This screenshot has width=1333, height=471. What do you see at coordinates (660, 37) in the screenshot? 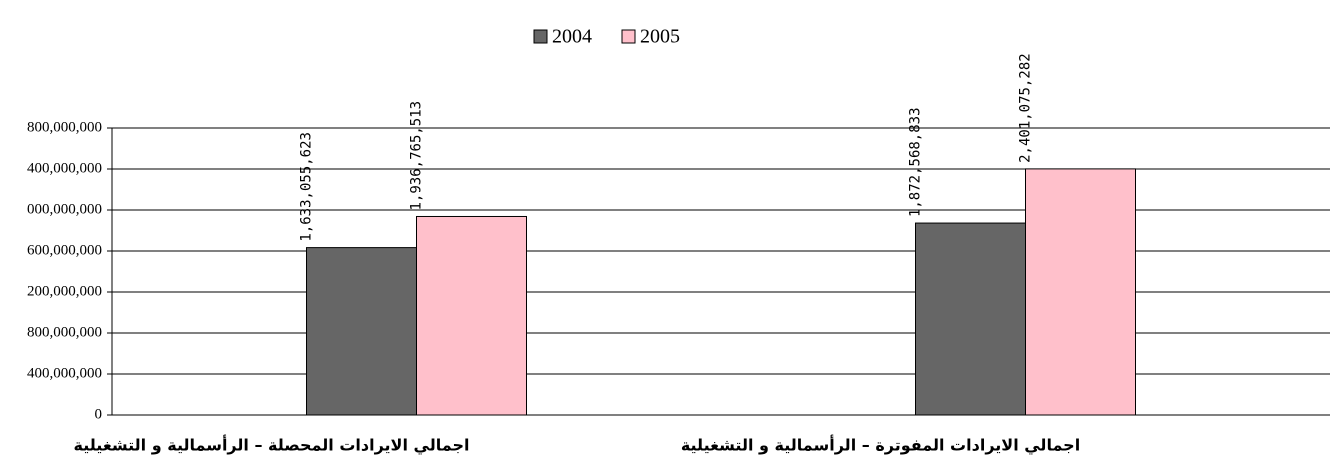
I see `legend-label: 2005` at bounding box center [660, 37].